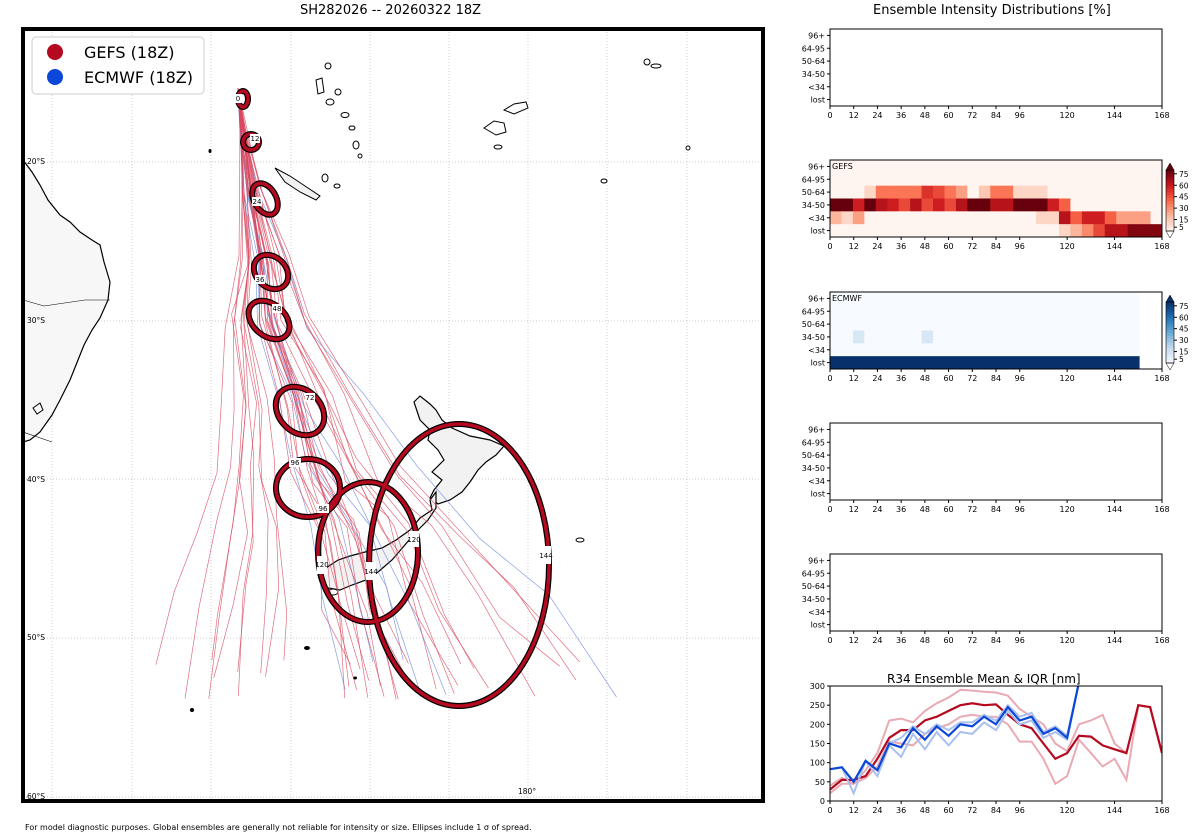  Describe the element at coordinates (1020, 115) in the screenshot. I see `x-tick-label: 96` at that location.